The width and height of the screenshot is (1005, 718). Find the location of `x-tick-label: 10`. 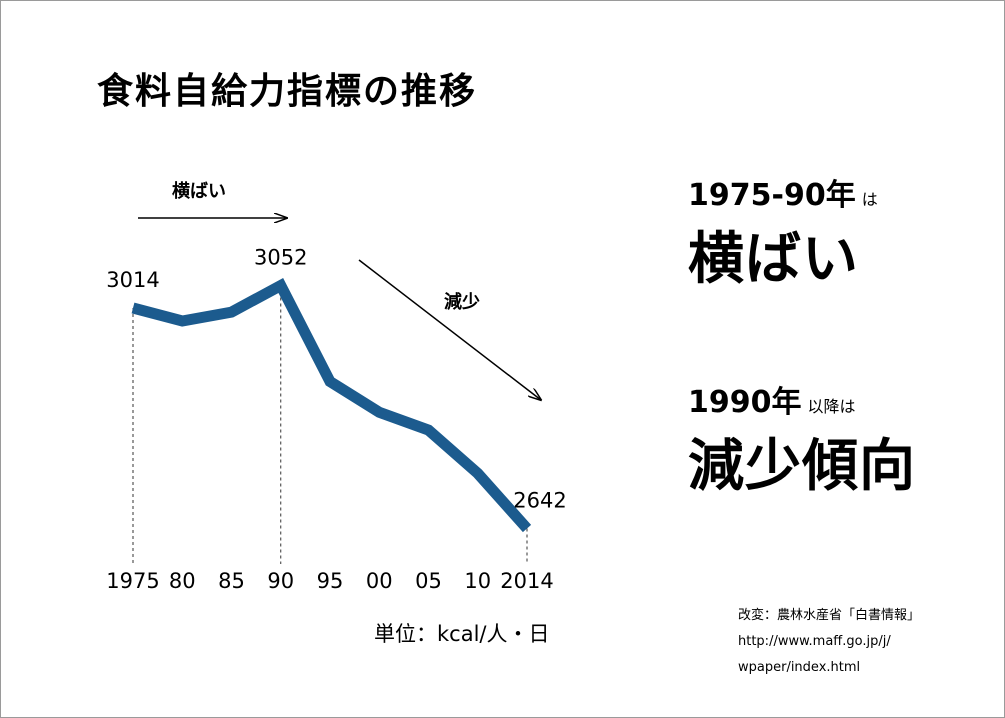

x-tick-label: 10 is located at coordinates (477, 581).